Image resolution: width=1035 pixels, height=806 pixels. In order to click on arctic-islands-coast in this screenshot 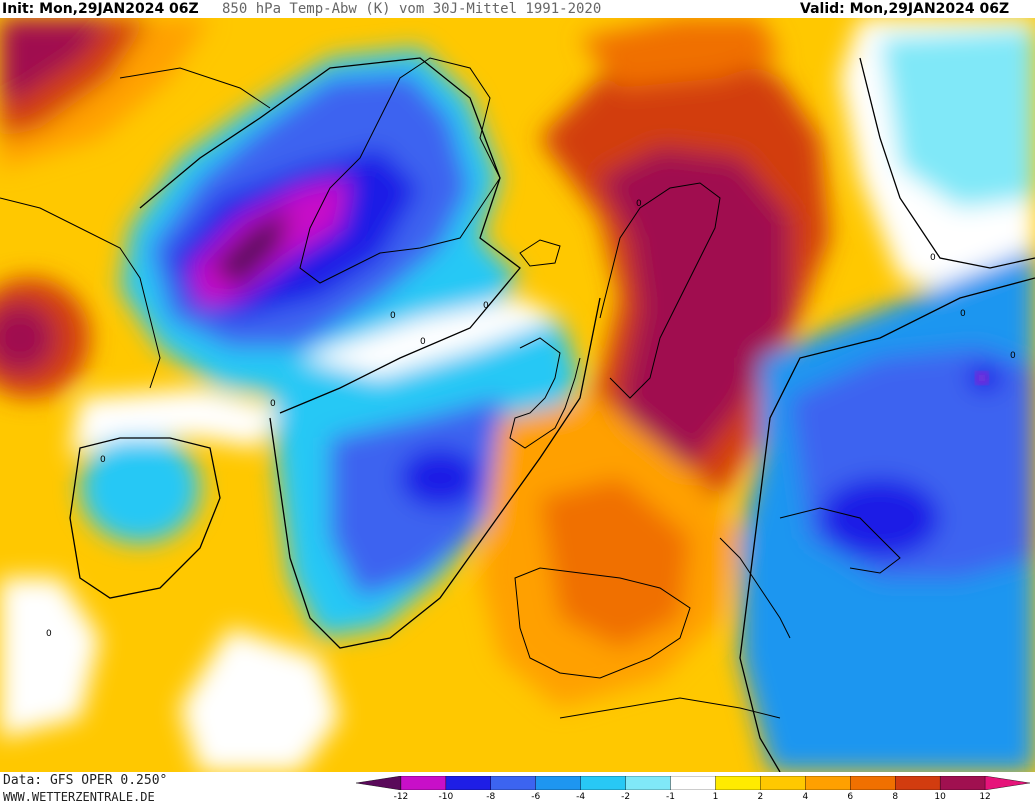, I will do `click(195, 88)`.